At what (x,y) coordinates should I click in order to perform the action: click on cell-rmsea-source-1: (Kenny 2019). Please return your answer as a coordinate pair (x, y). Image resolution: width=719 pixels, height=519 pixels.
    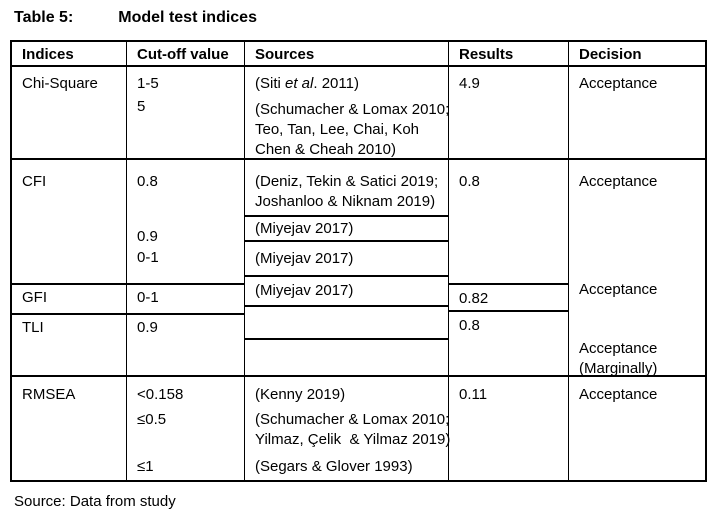
    Looking at the image, I should click on (300, 394).